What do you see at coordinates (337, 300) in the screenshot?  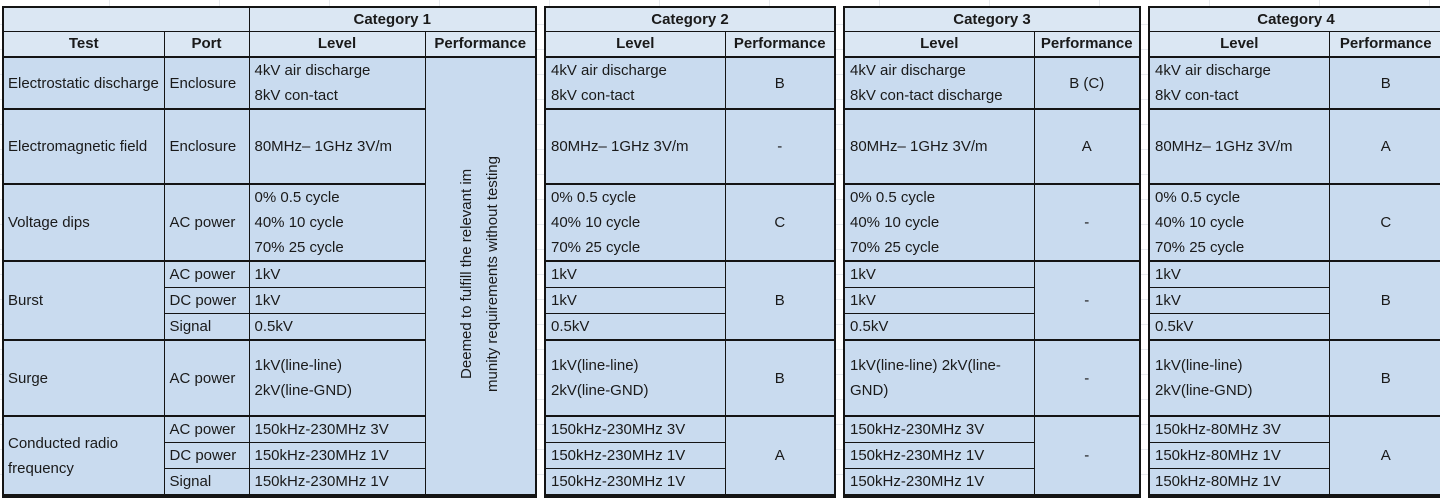 I see `level-burst-dc-cat1: 1kV` at bounding box center [337, 300].